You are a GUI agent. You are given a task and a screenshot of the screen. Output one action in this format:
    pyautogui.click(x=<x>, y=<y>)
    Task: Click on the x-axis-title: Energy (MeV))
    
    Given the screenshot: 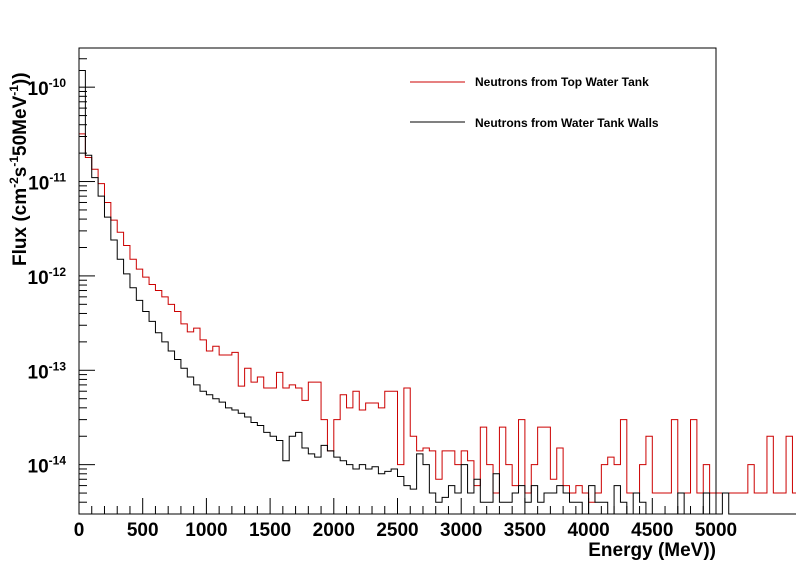 What is the action you would take?
    pyautogui.click(x=652, y=550)
    